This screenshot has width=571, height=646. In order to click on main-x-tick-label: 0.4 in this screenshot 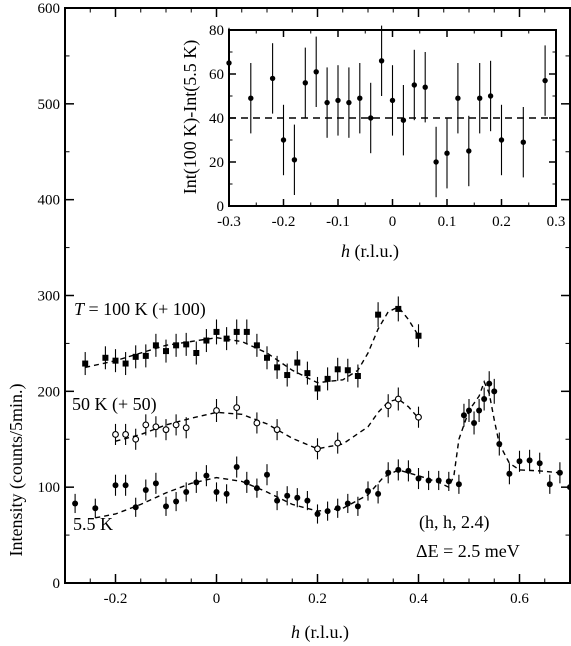, I will do `click(418, 599)`.